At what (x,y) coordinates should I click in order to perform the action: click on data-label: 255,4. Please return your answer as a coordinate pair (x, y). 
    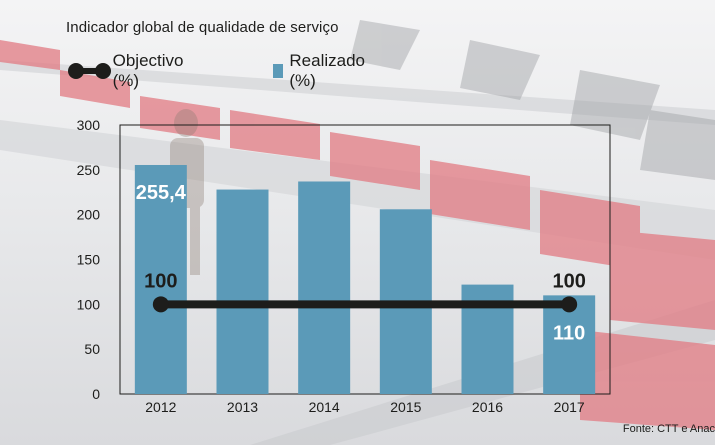
    Looking at the image, I should click on (161, 193).